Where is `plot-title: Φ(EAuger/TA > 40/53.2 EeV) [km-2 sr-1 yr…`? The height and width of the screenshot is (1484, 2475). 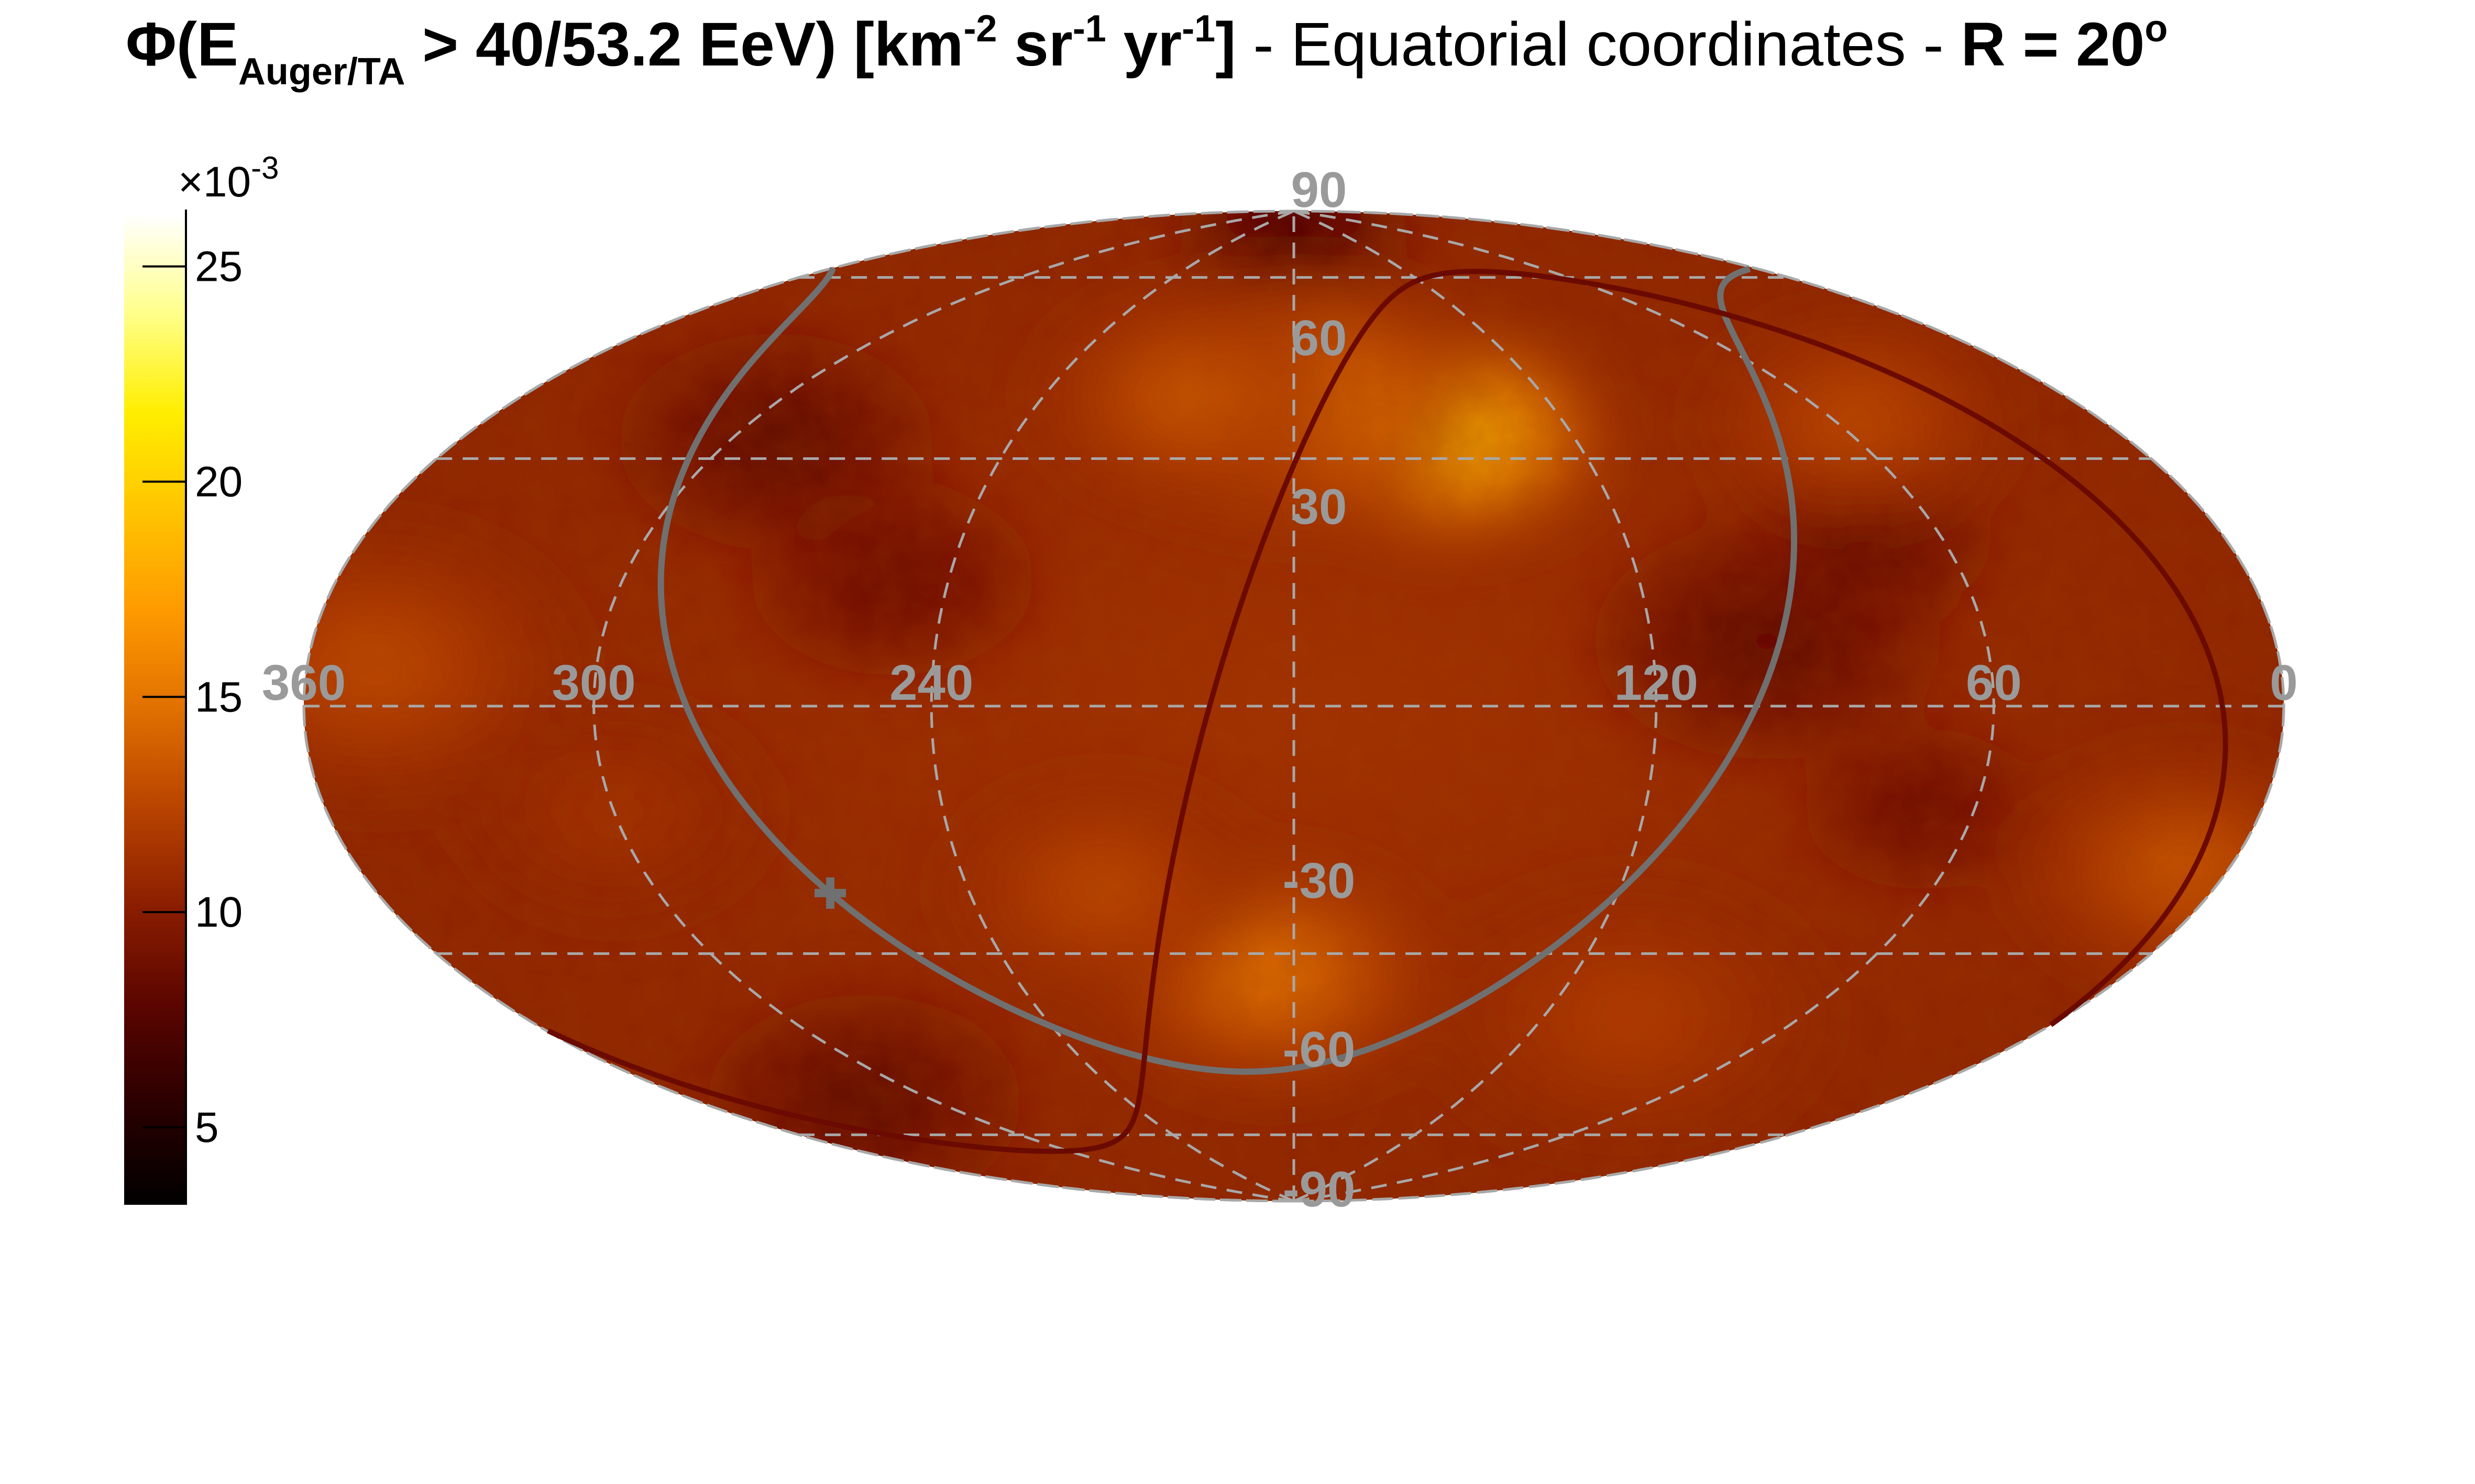 plot-title: Φ(EAuger/TA > 40/53.2 EeV) [km-2 sr-1 yr… is located at coordinates (1147, 50).